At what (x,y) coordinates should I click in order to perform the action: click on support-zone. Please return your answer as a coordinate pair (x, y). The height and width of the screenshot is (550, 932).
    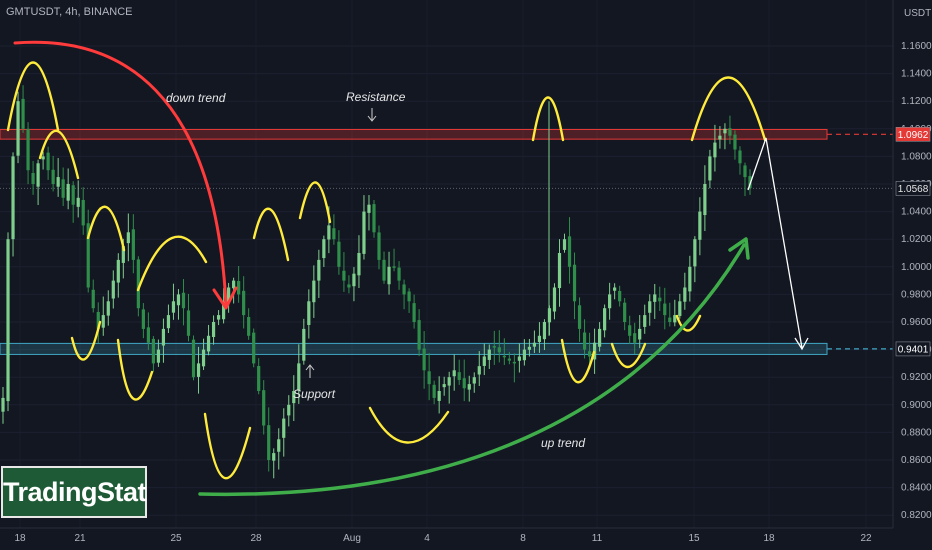
    Looking at the image, I should click on (414, 348).